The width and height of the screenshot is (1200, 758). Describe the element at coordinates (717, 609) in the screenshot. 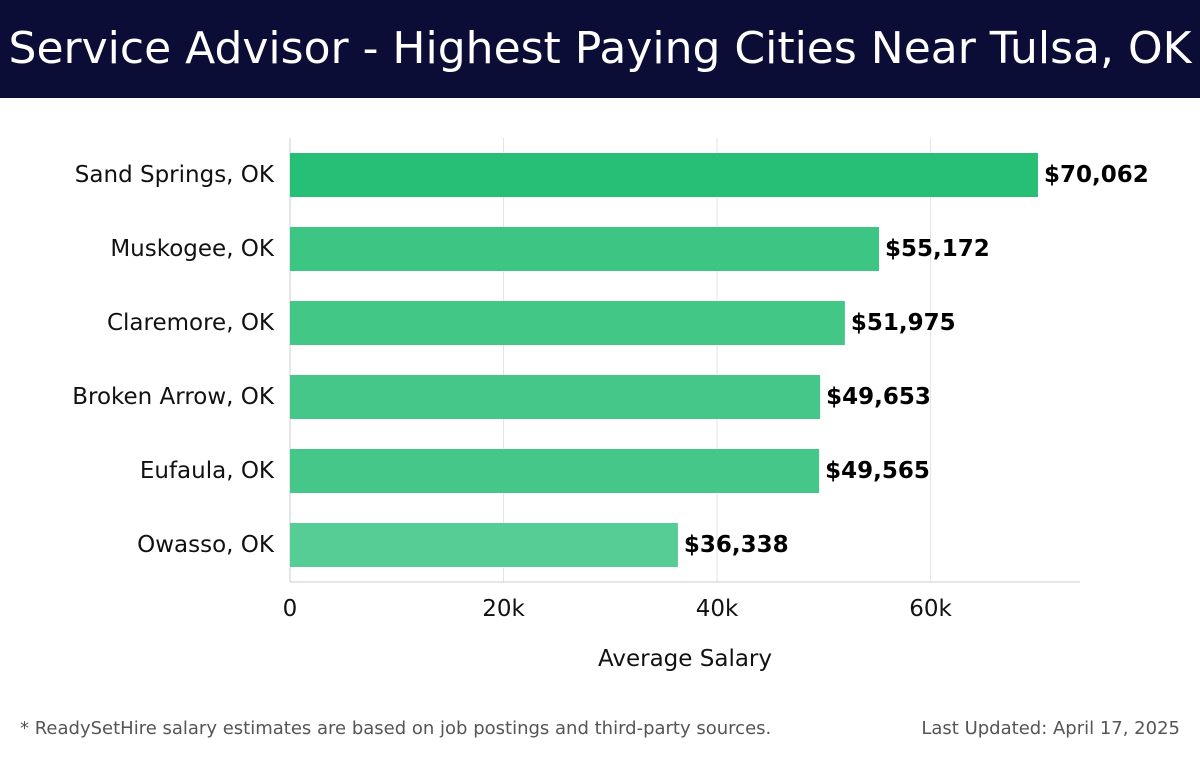

I see `x-tick-label-2: 40k` at that location.